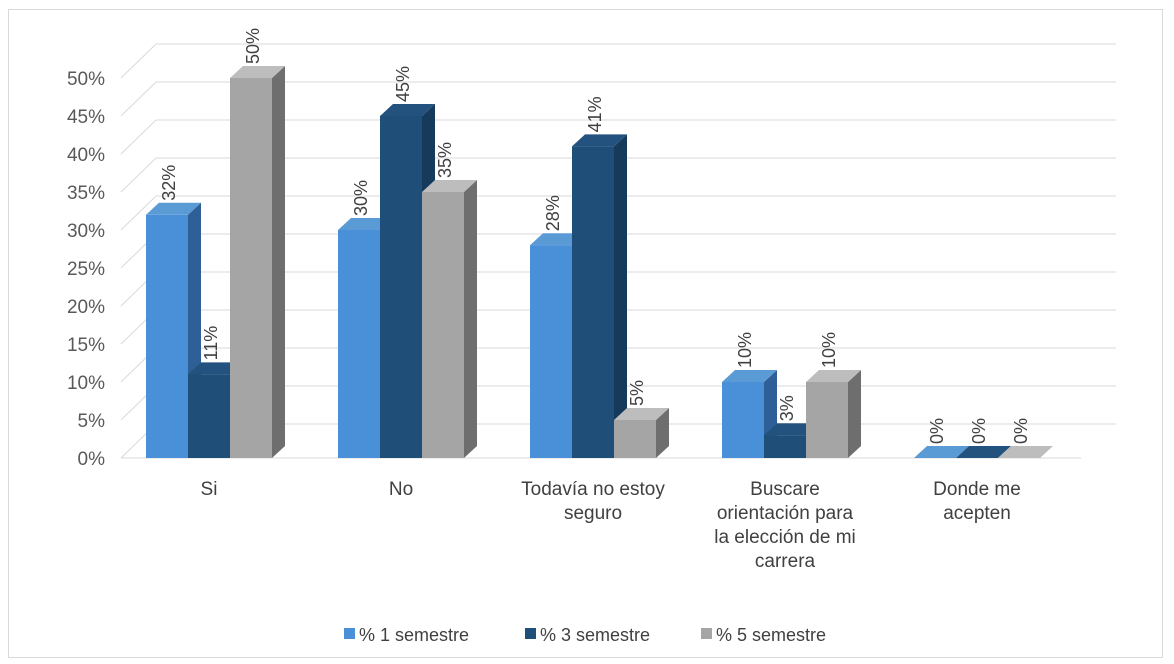  Describe the element at coordinates (595, 114) in the screenshot. I see `data-label: 41%` at that location.